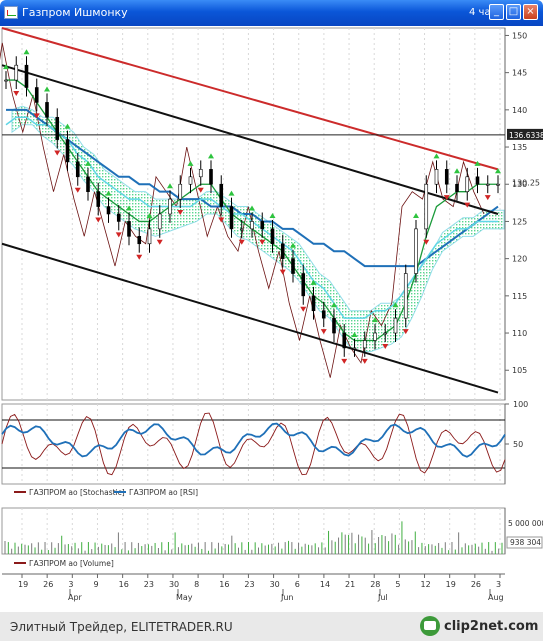 The height and width of the screenshot is (641, 543). I want to click on clip2net-logo: clip2net.com, so click(479, 627).